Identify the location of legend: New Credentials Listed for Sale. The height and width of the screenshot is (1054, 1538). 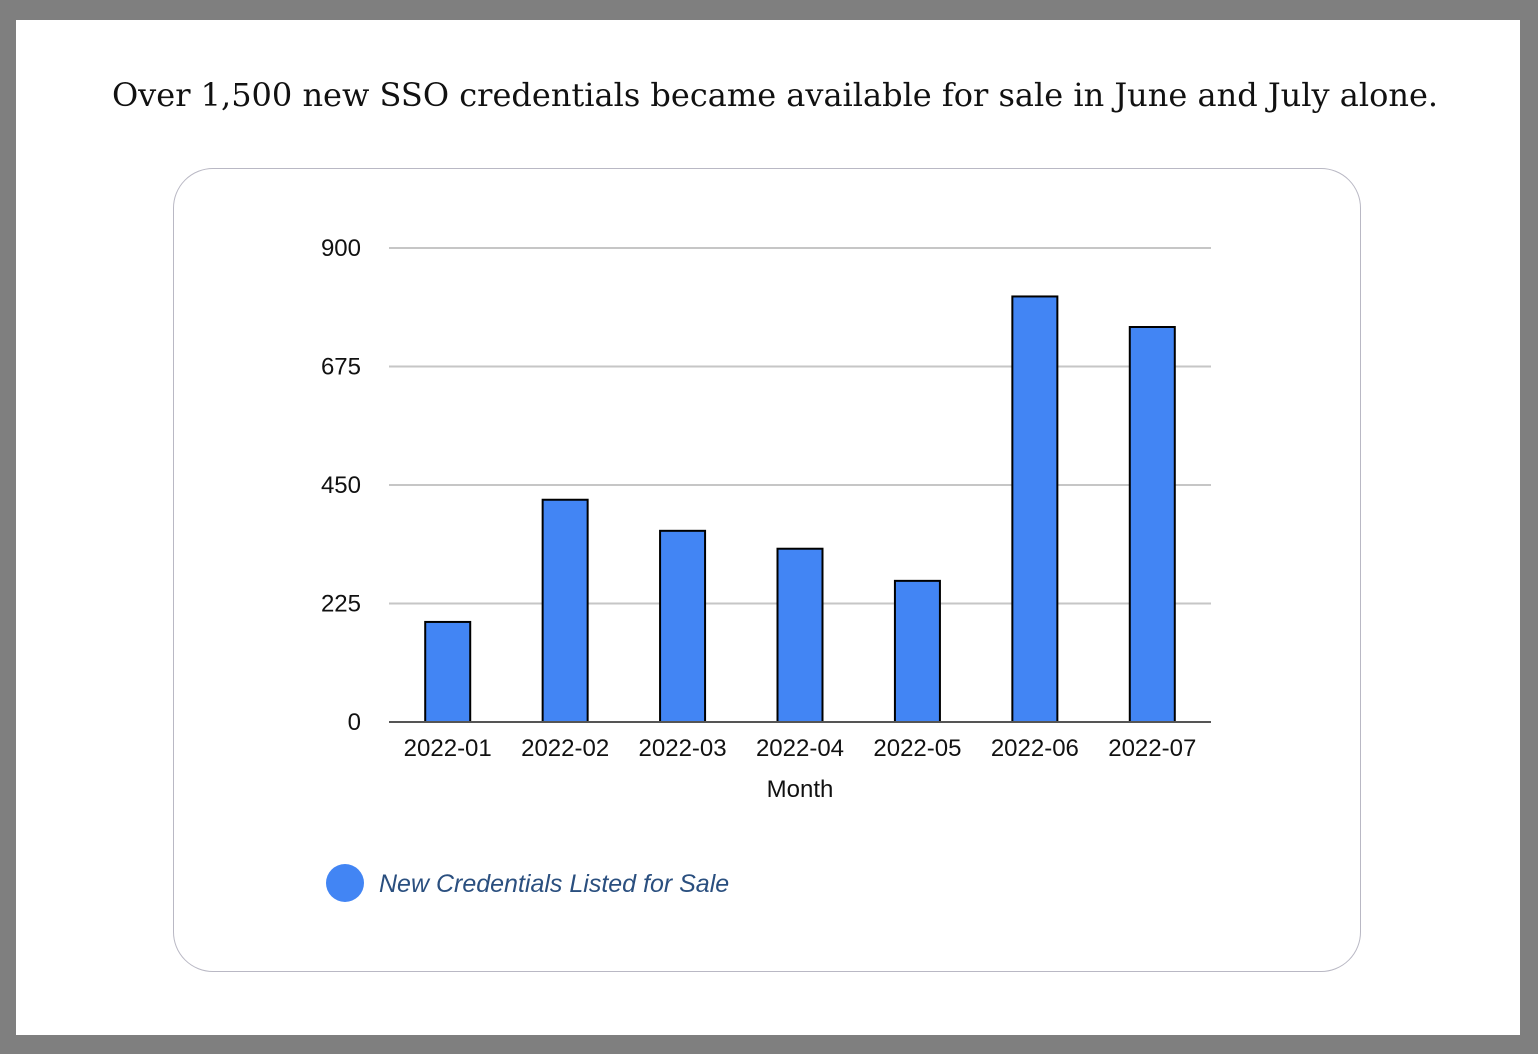
(527, 883).